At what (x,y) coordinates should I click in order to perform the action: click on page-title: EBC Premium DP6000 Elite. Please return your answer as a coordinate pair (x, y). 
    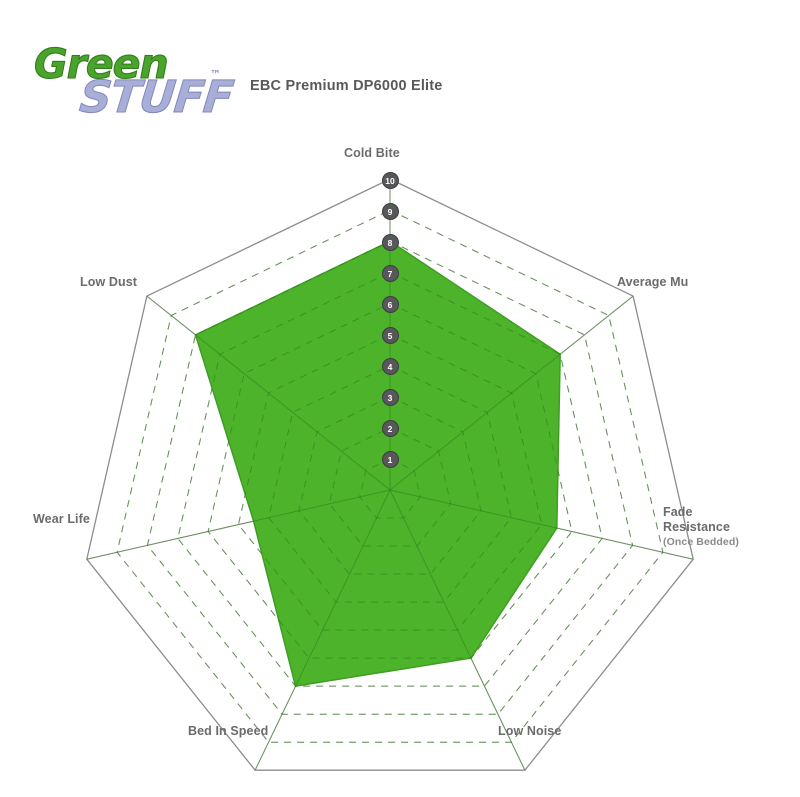
    Looking at the image, I should click on (346, 86).